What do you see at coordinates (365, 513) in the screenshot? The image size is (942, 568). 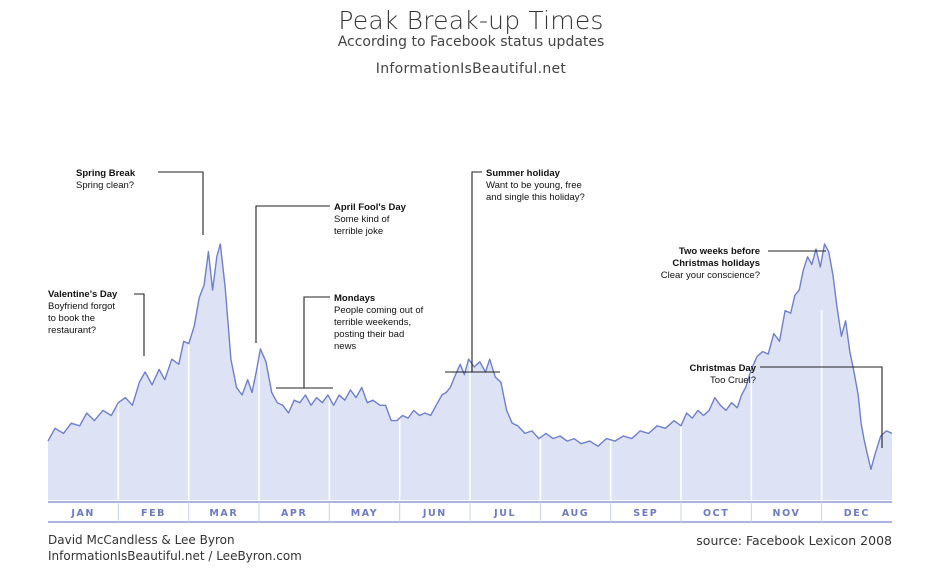 I see `x-tick-label-may: MAY` at bounding box center [365, 513].